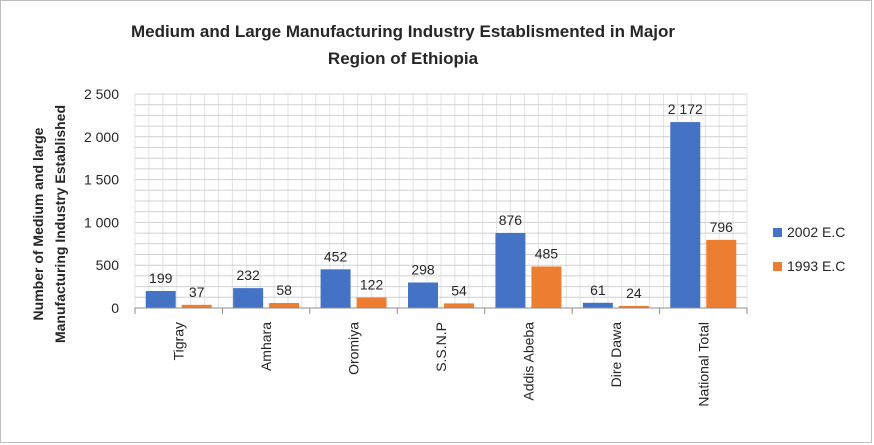 This screenshot has height=445, width=874. Describe the element at coordinates (547, 253) in the screenshot. I see `data-label: 485` at that location.